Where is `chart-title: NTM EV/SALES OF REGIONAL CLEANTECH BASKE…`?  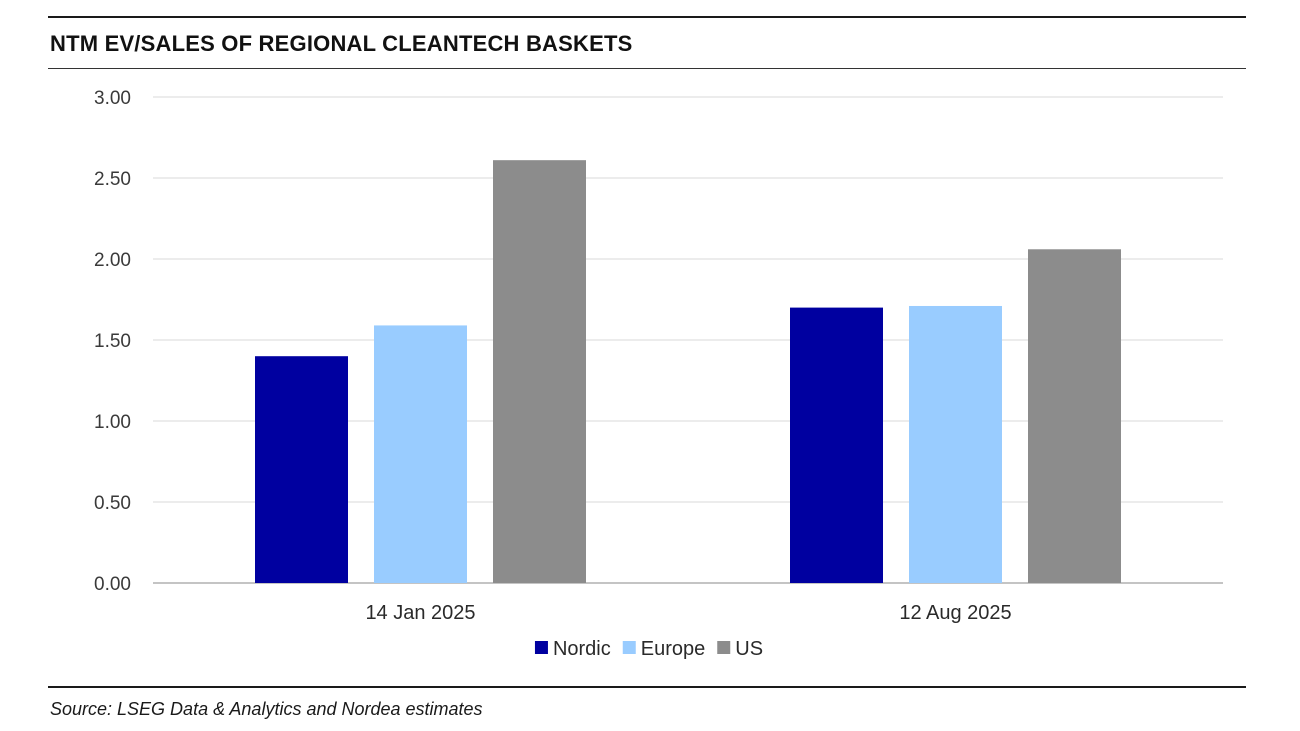
chart-title: NTM EV/SALES OF REGIONAL CLEANTECH BASKE… is located at coordinates (341, 43).